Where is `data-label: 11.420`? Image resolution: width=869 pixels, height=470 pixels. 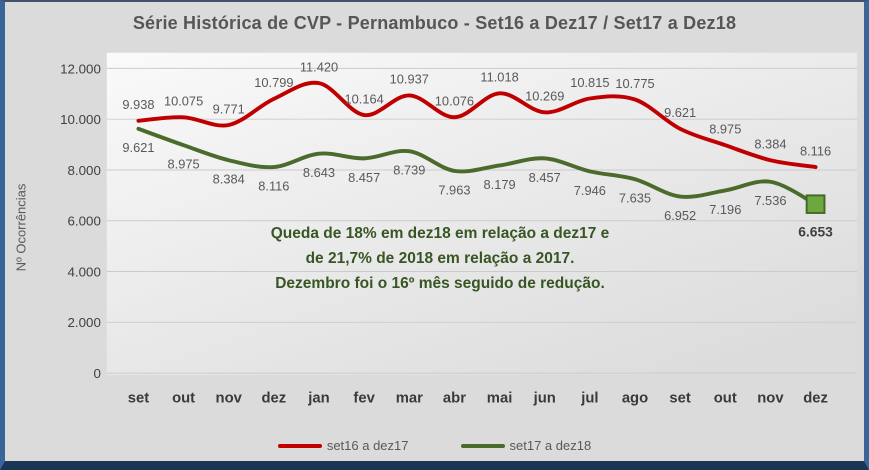
data-label: 11.420 is located at coordinates (319, 66).